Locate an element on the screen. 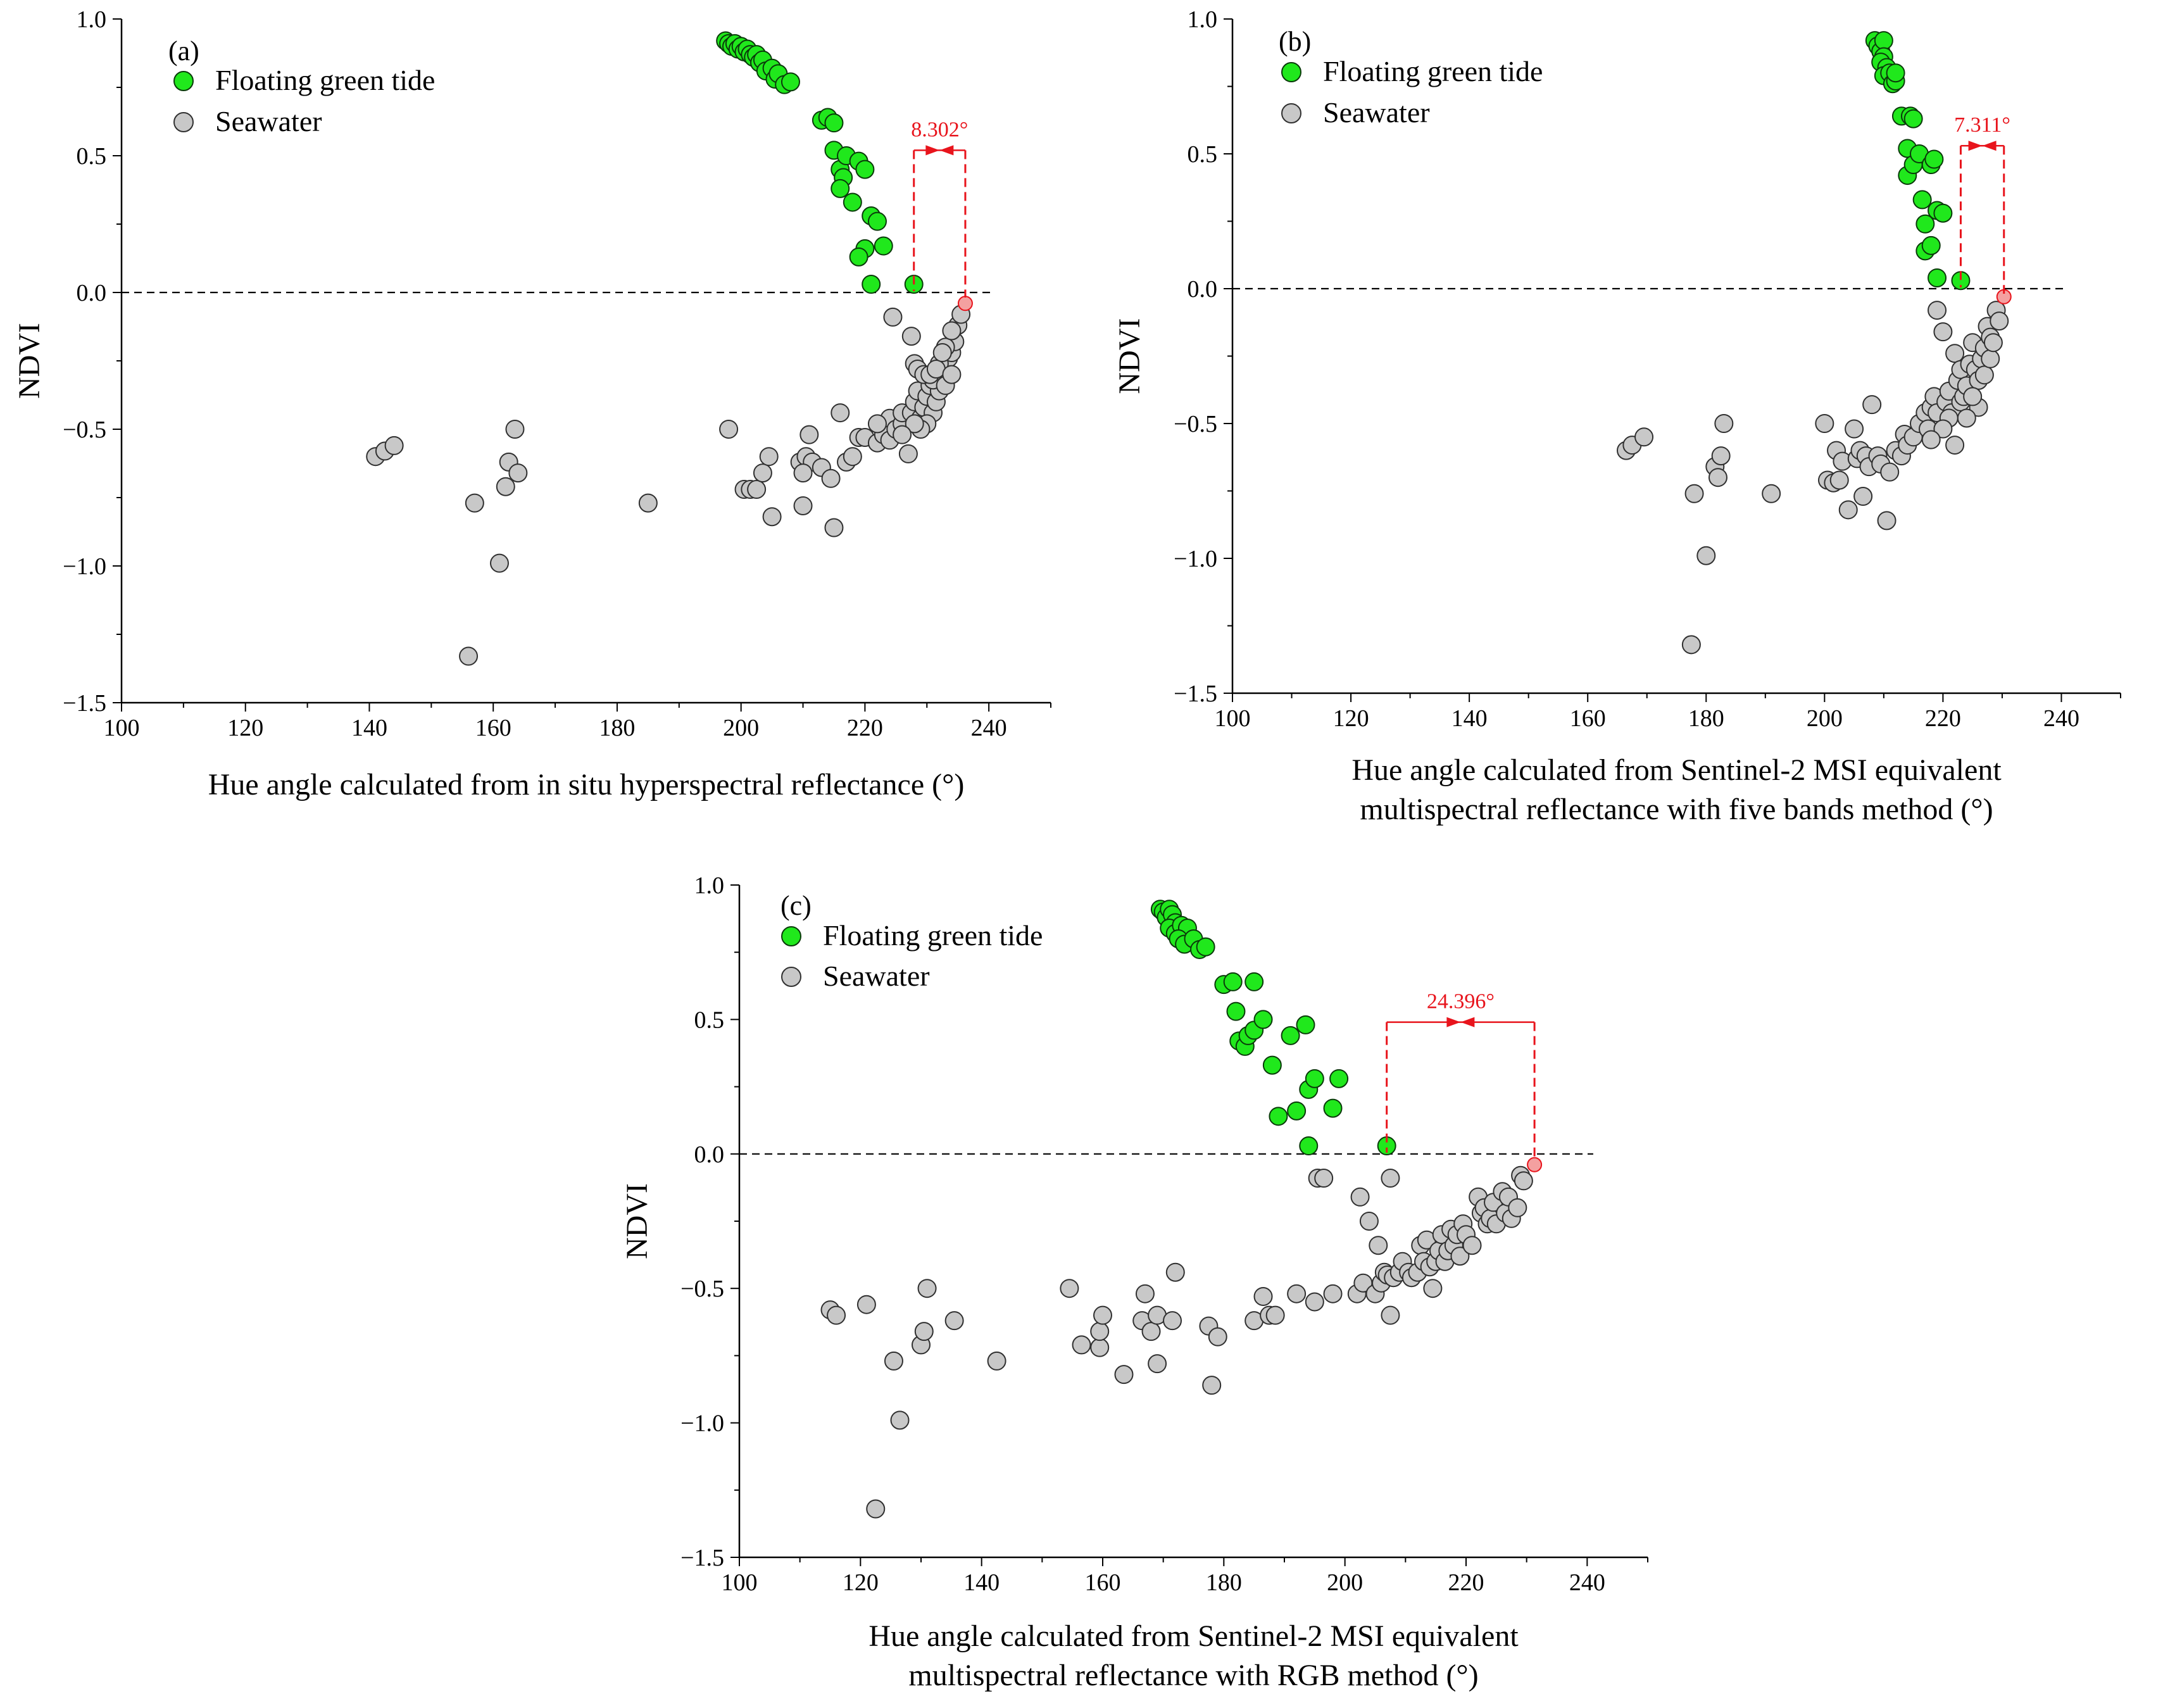 Image resolution: width=2163 pixels, height=1708 pixels. annotation-angle-label: 7.311° is located at coordinates (1982, 125).